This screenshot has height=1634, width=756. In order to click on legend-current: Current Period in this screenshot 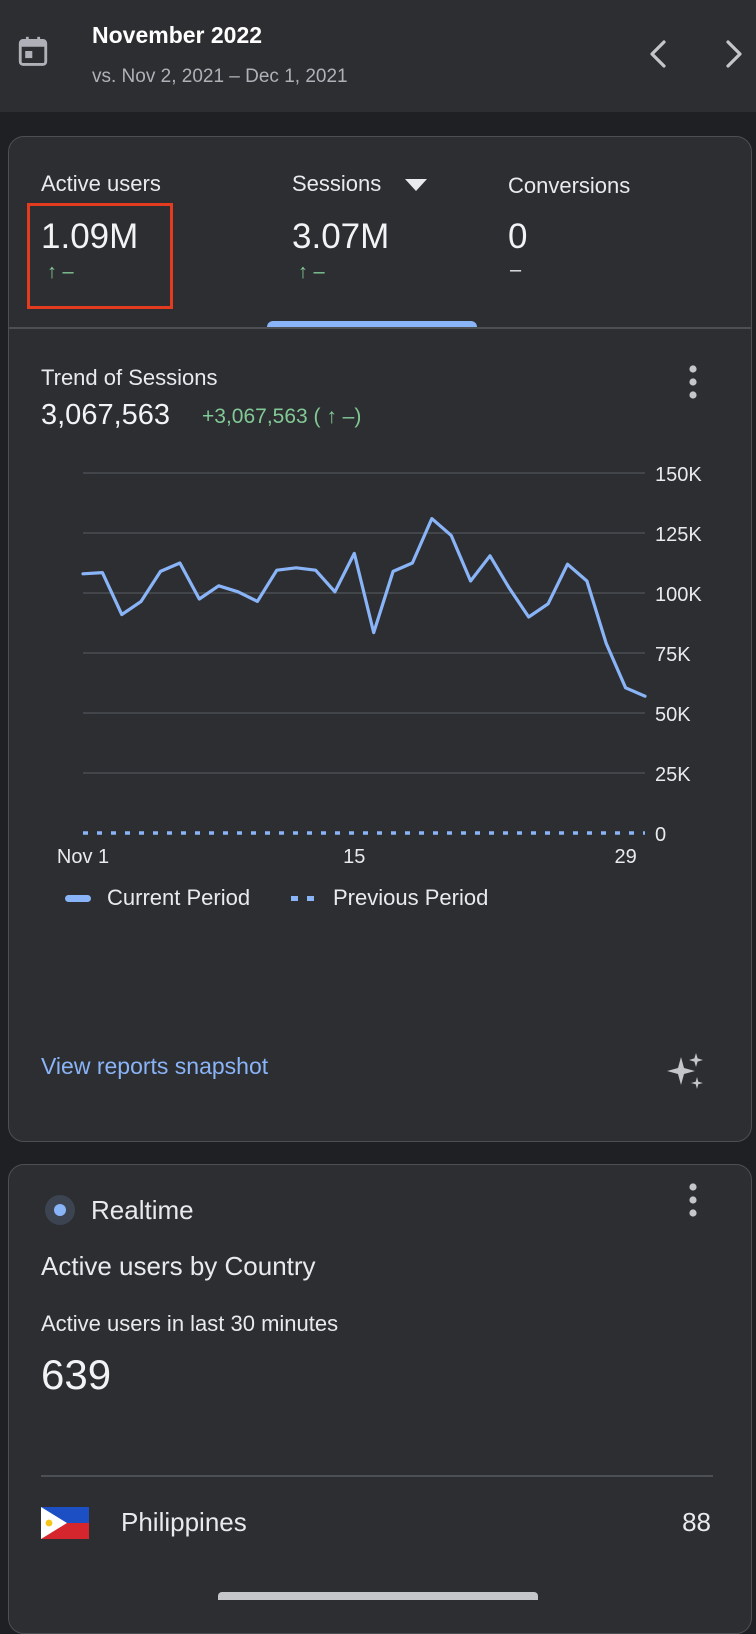, I will do `click(179, 897)`.